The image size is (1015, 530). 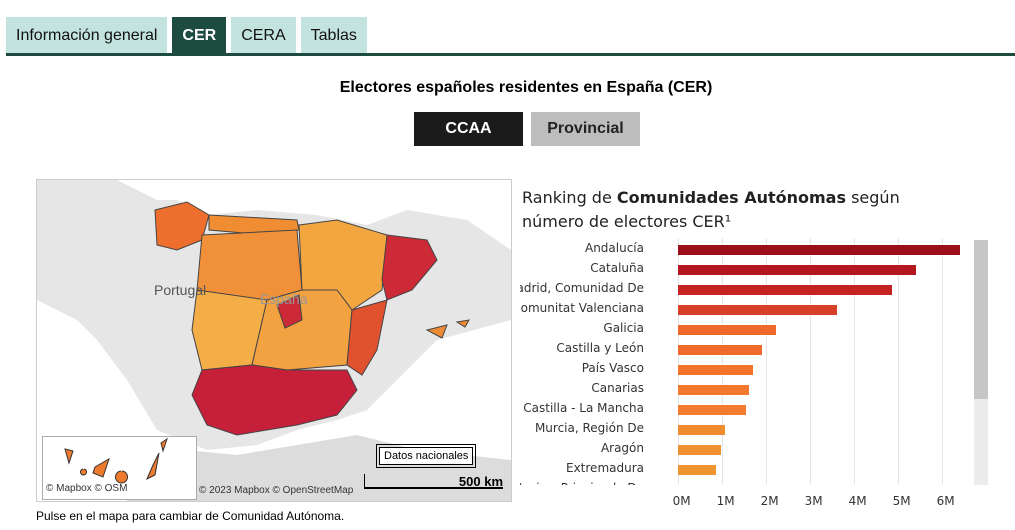 What do you see at coordinates (569, 197) in the screenshot?
I see `chart-title-pre: Ranking de` at bounding box center [569, 197].